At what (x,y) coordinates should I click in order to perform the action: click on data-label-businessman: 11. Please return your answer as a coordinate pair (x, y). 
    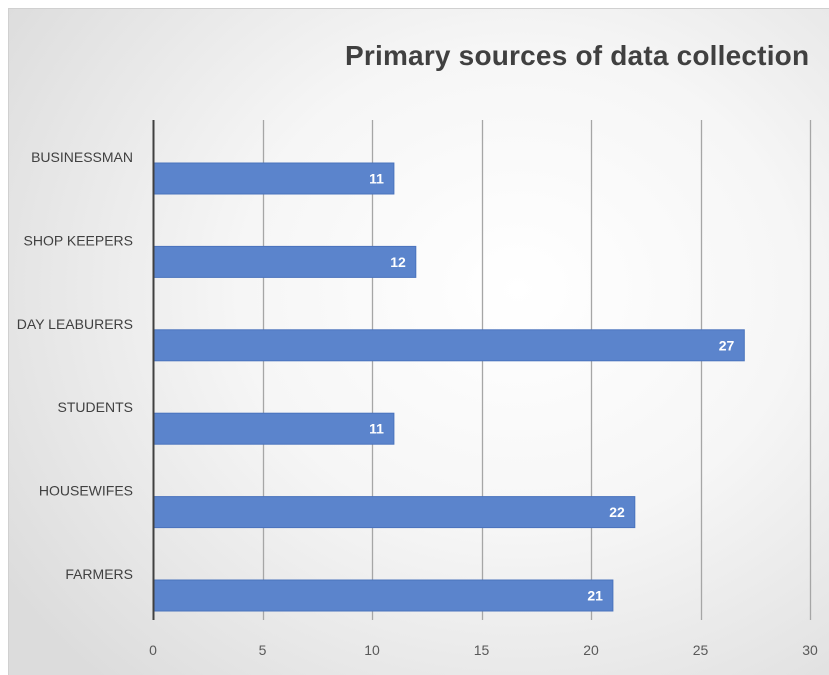
    Looking at the image, I should click on (376, 179).